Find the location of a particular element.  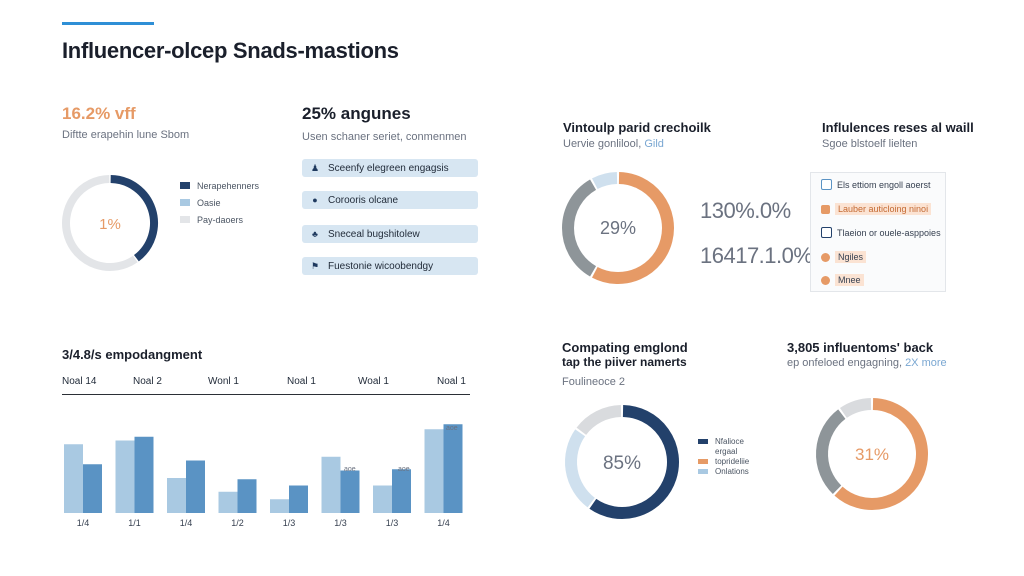

engagement-item: ♣ Sneceal bugshitolew is located at coordinates (390, 234).